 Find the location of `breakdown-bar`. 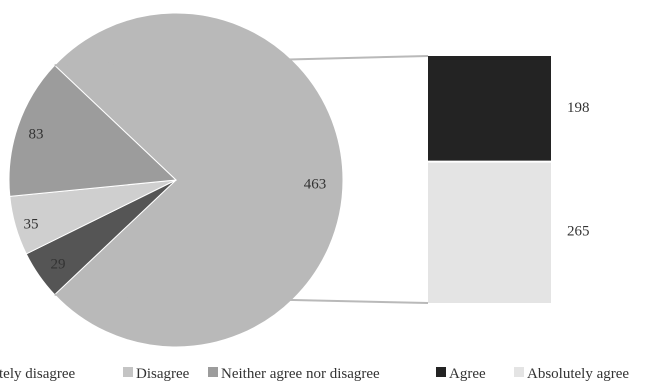

breakdown-bar is located at coordinates (489, 179).